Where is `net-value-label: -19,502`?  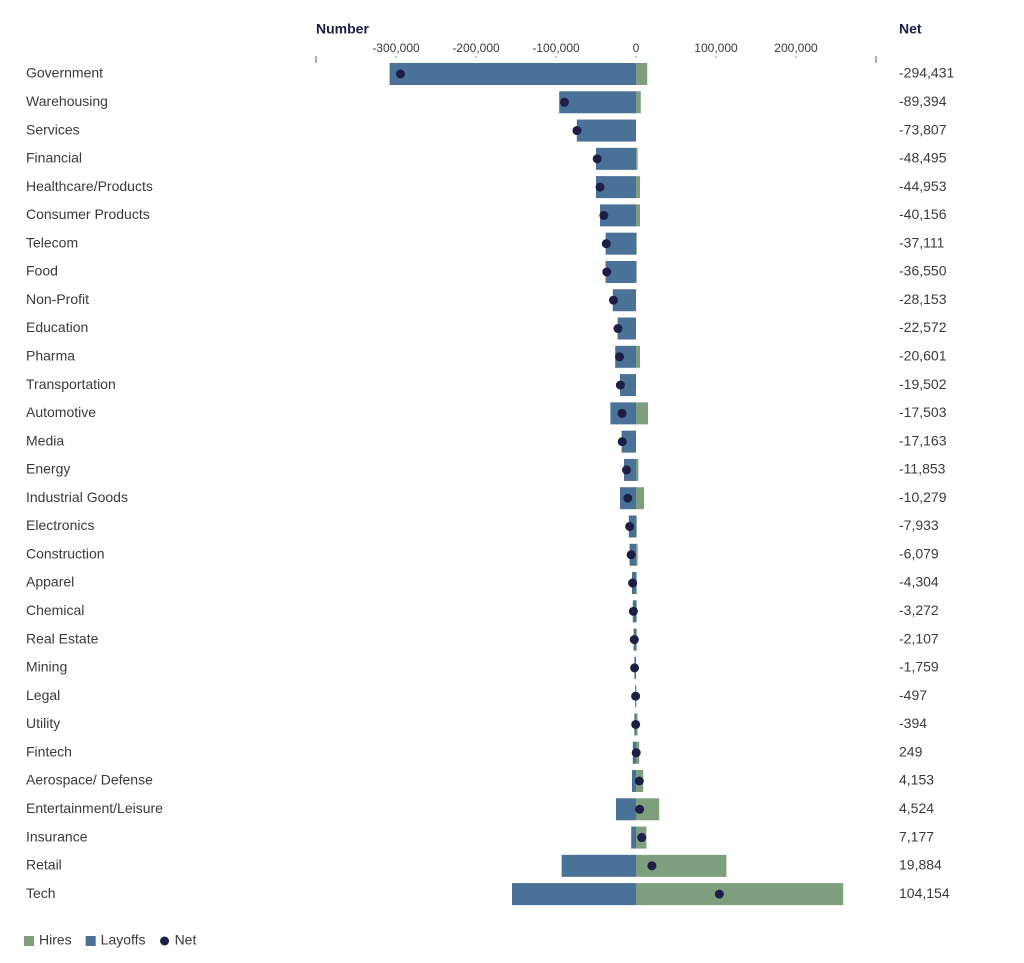
net-value-label: -19,502 is located at coordinates (923, 384).